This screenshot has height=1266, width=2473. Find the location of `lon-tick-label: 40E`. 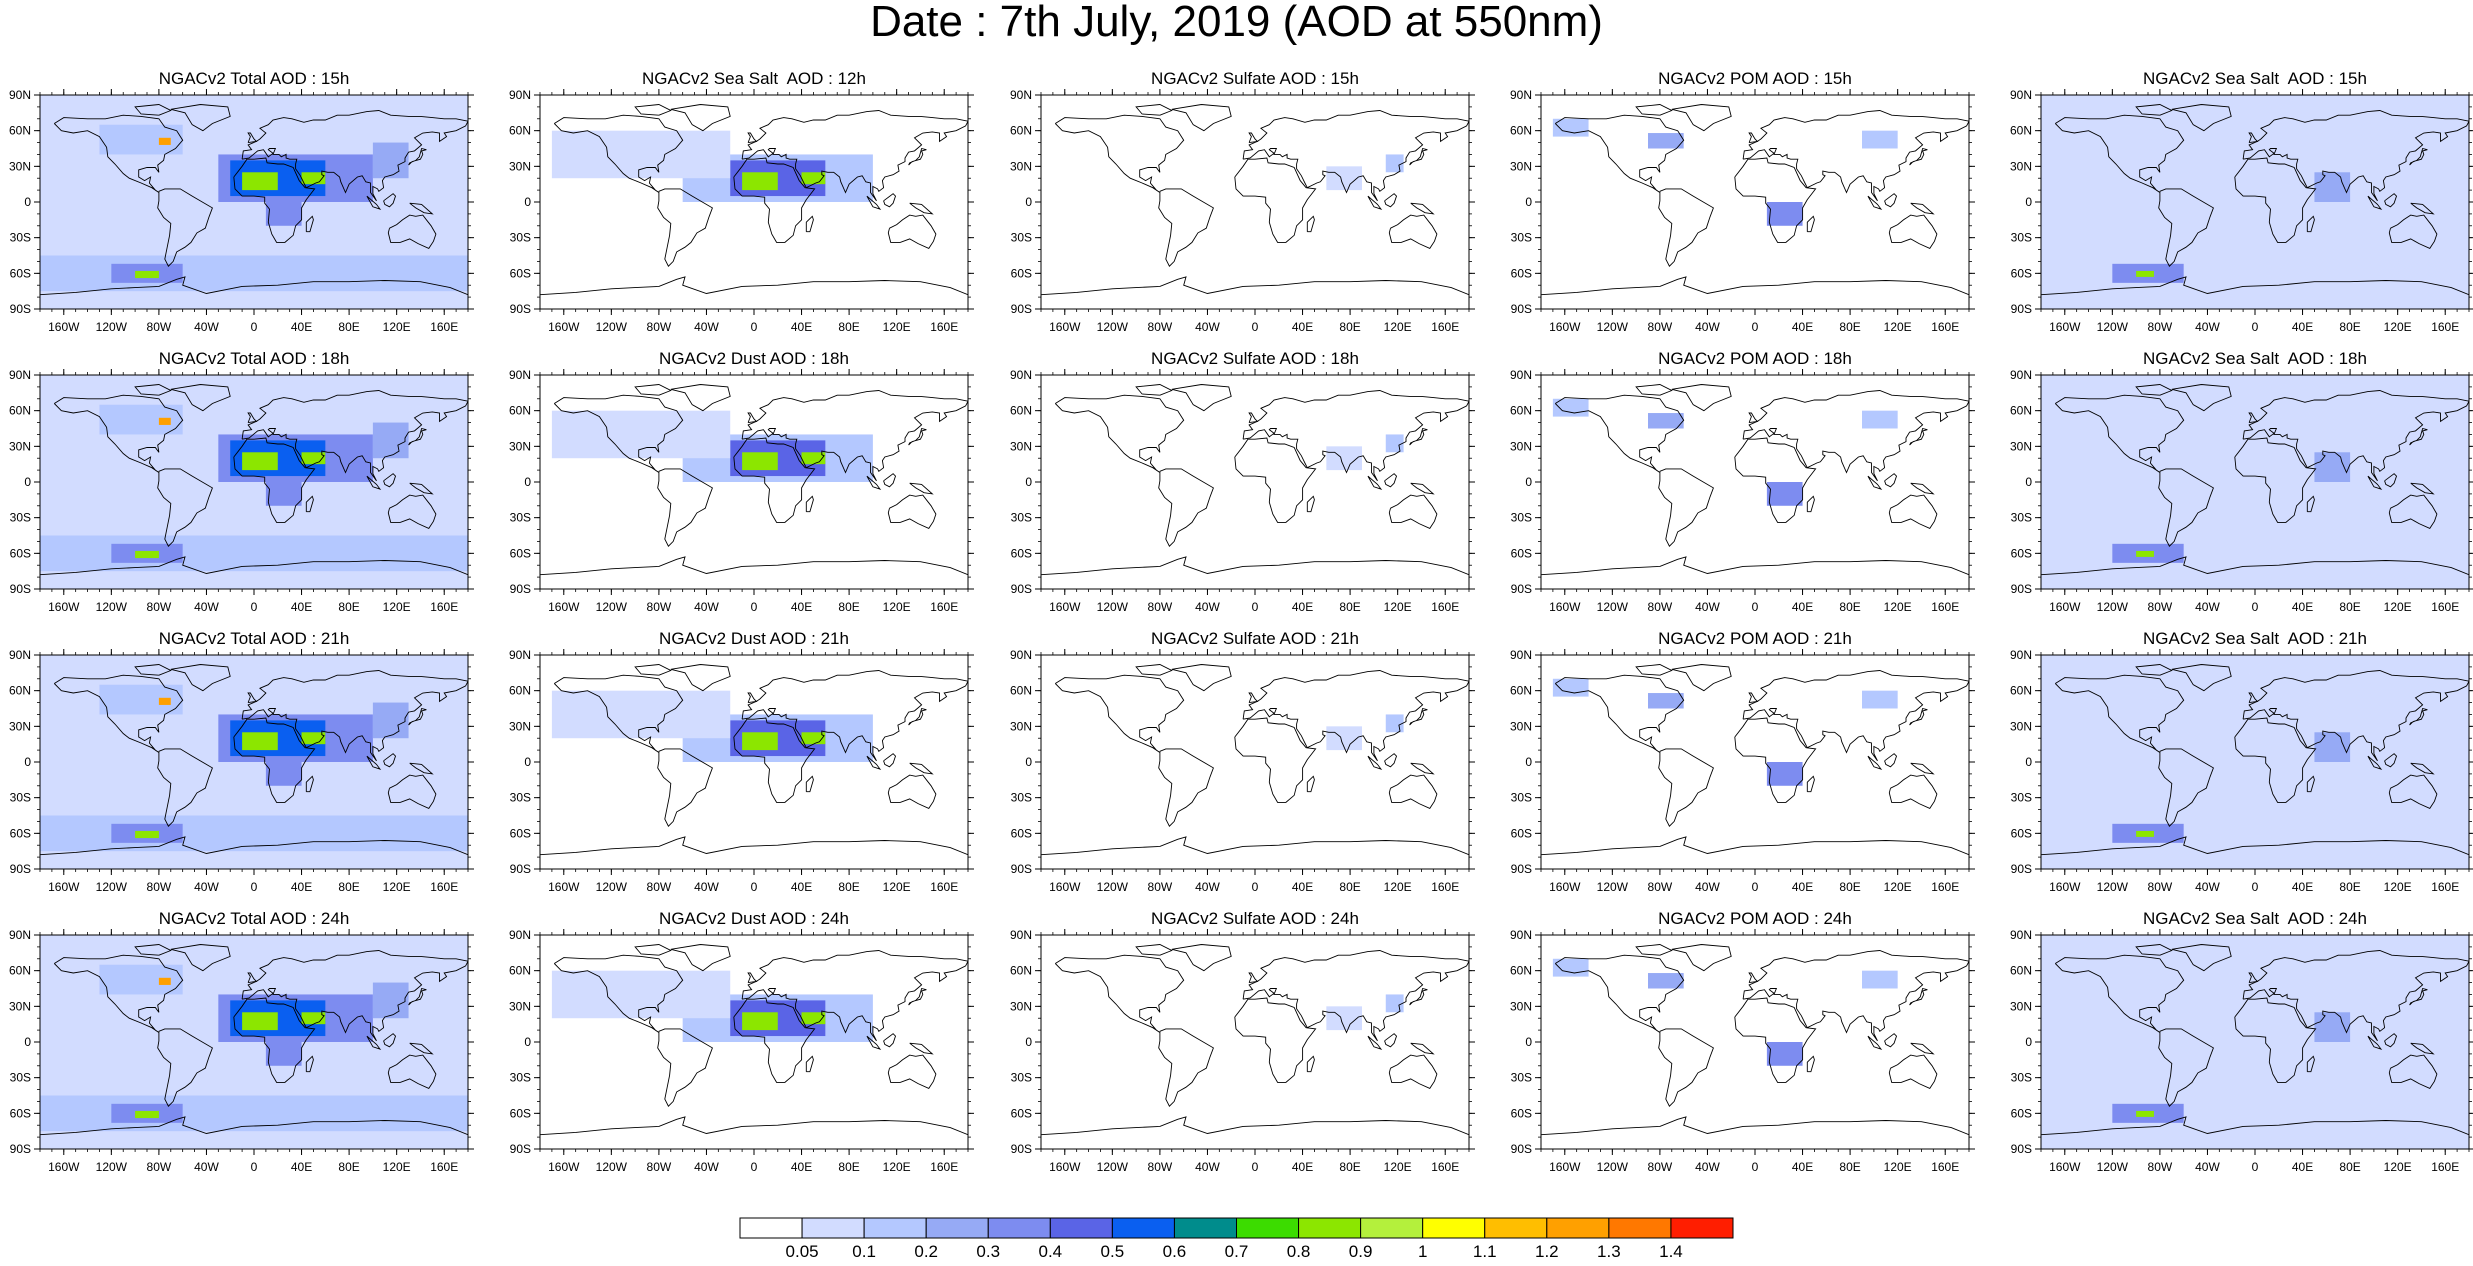

lon-tick-label: 40E is located at coordinates (1802, 887).